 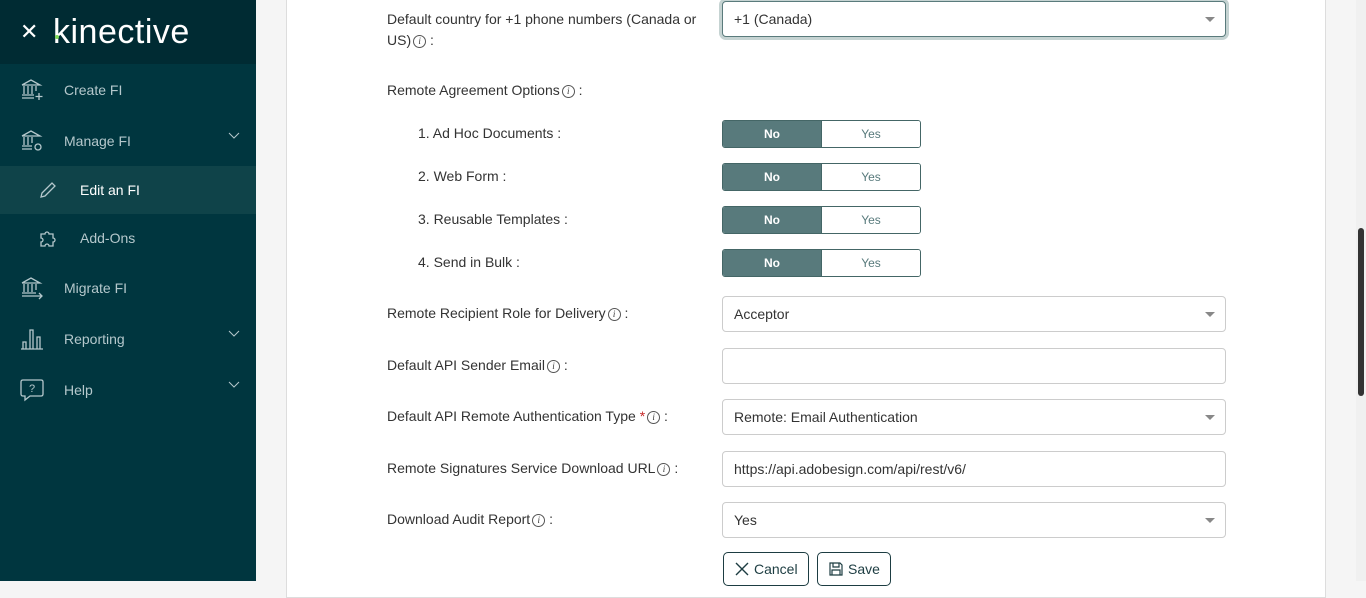 I want to click on sidebar-item-reporting: Reporting, so click(x=128, y=338).